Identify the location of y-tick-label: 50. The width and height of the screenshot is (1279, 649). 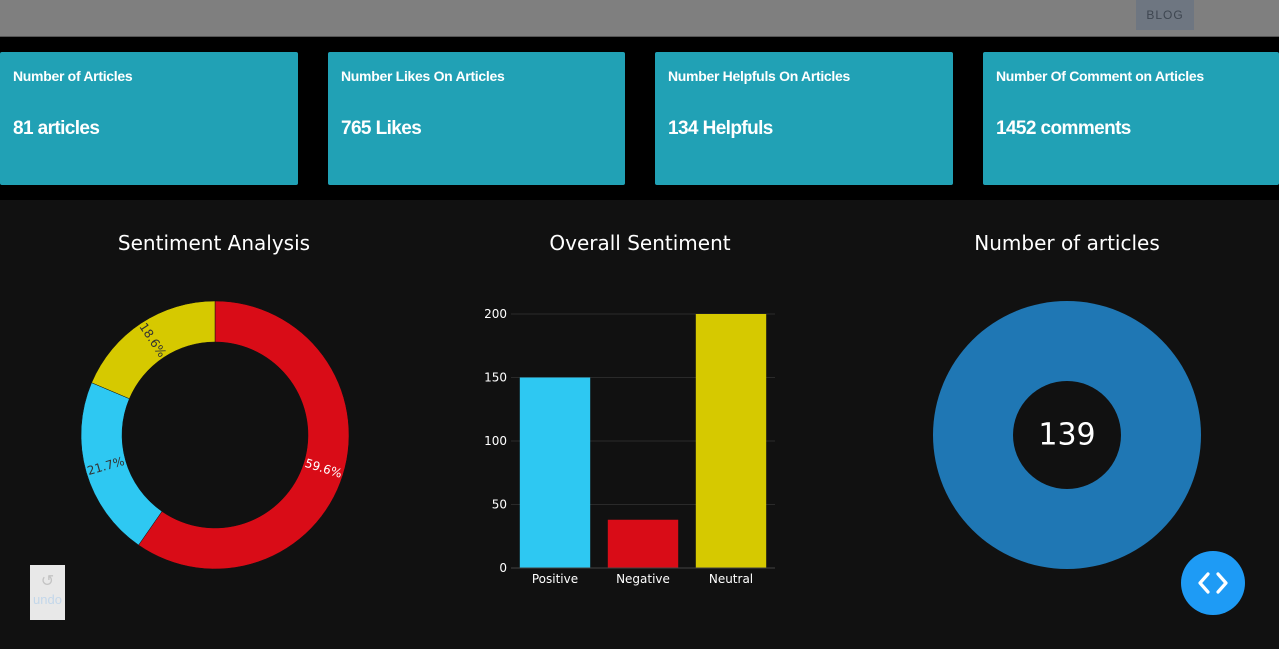
(499, 505).